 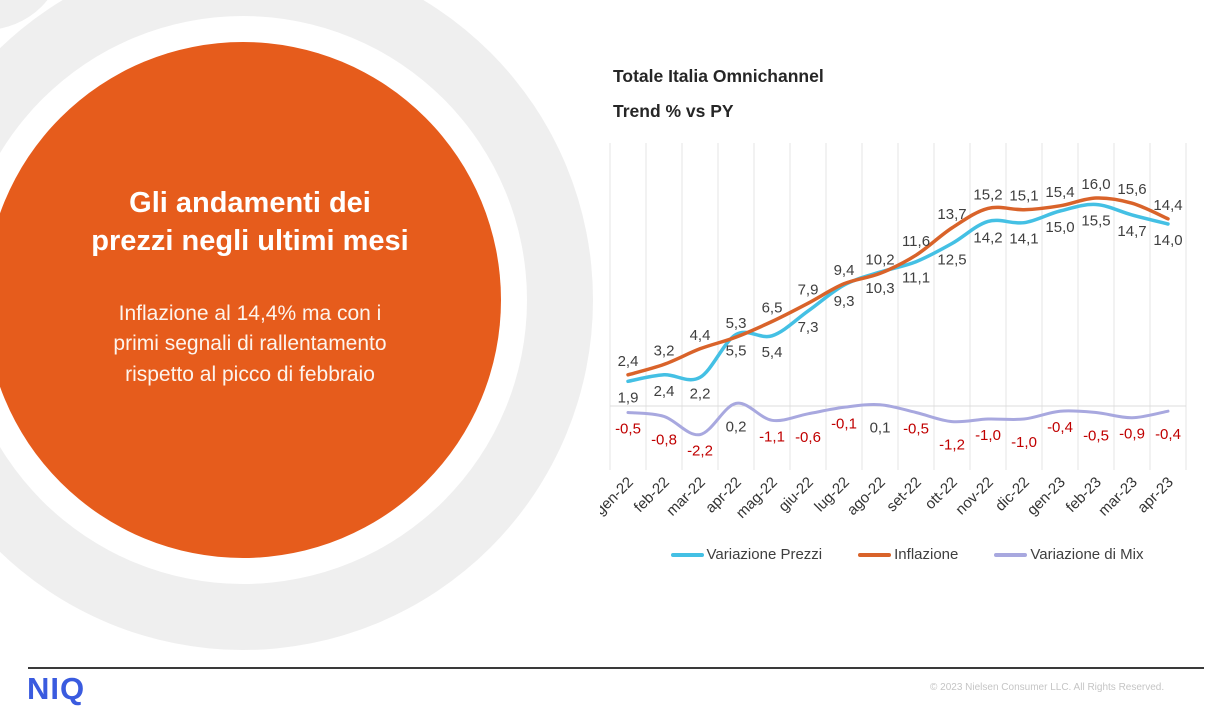 I want to click on prezzi-label: 15,5, so click(x=1095, y=221).